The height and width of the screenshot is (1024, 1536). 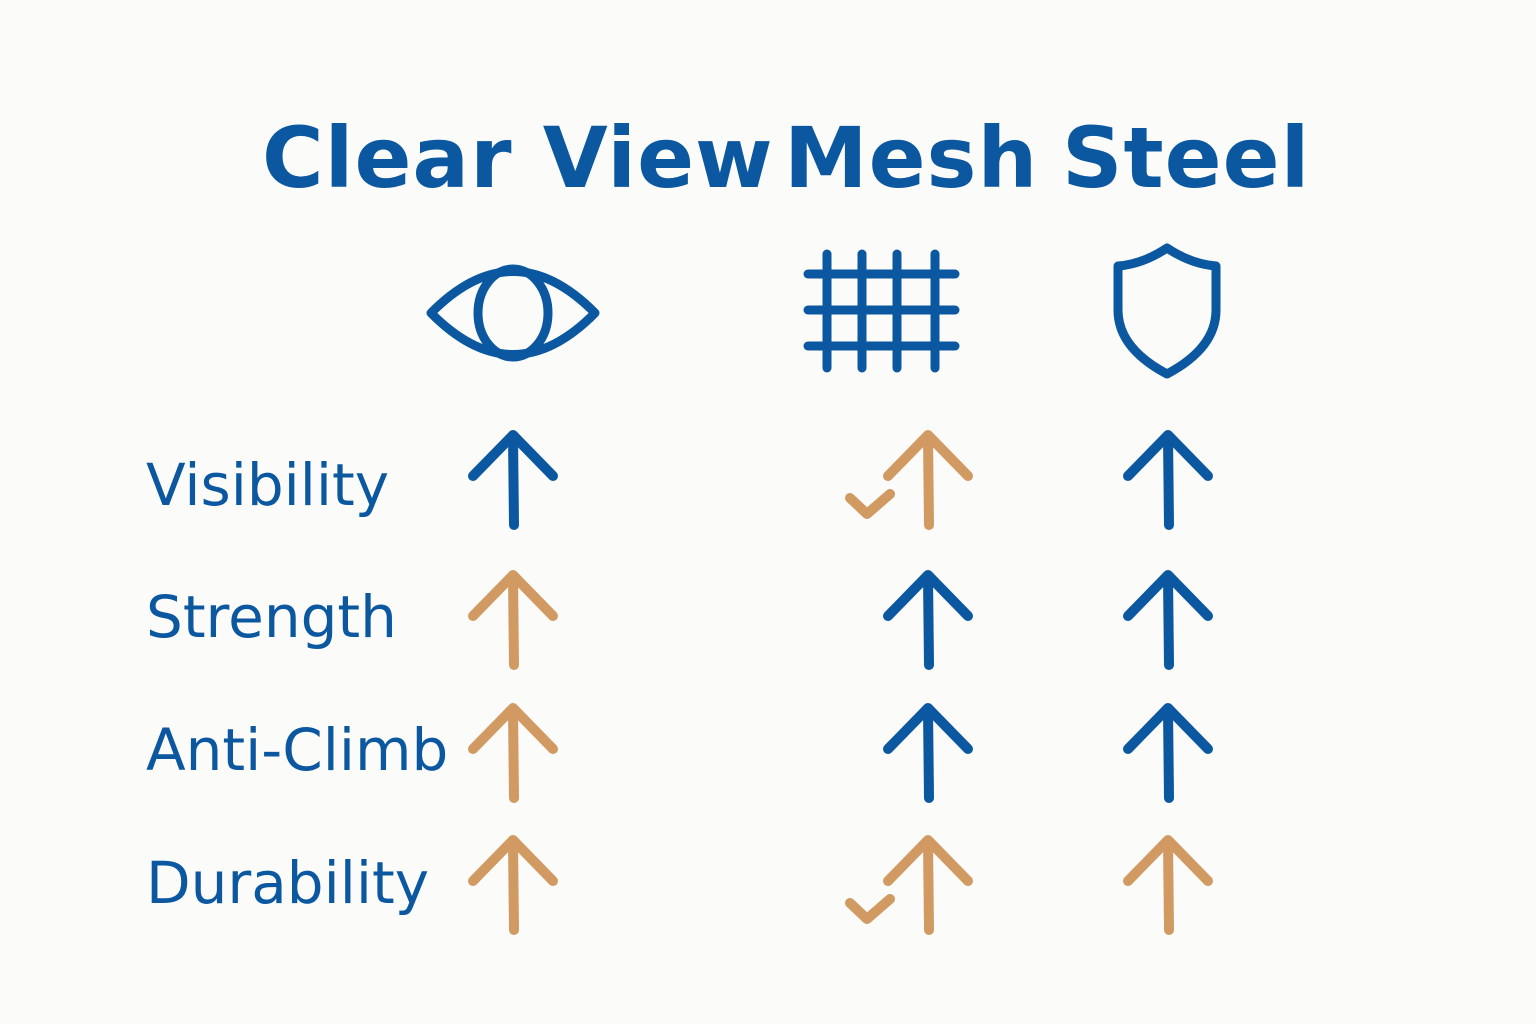 What do you see at coordinates (271, 617) in the screenshot?
I see `row-label-strength: Strength` at bounding box center [271, 617].